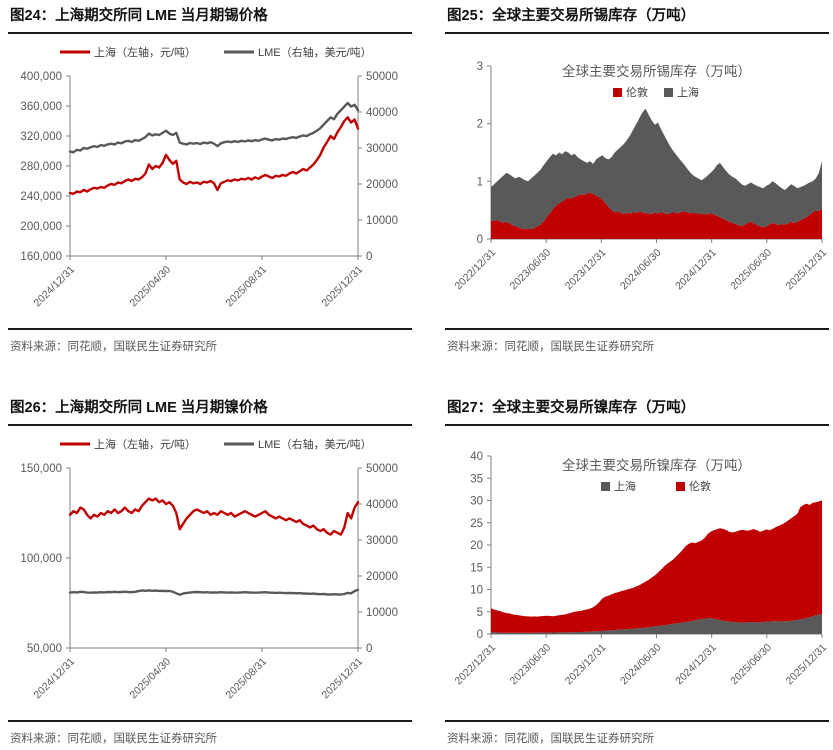 The image size is (833, 750). What do you see at coordinates (41, 107) in the screenshot?
I see `svg-text: 360,000` at bounding box center [41, 107].